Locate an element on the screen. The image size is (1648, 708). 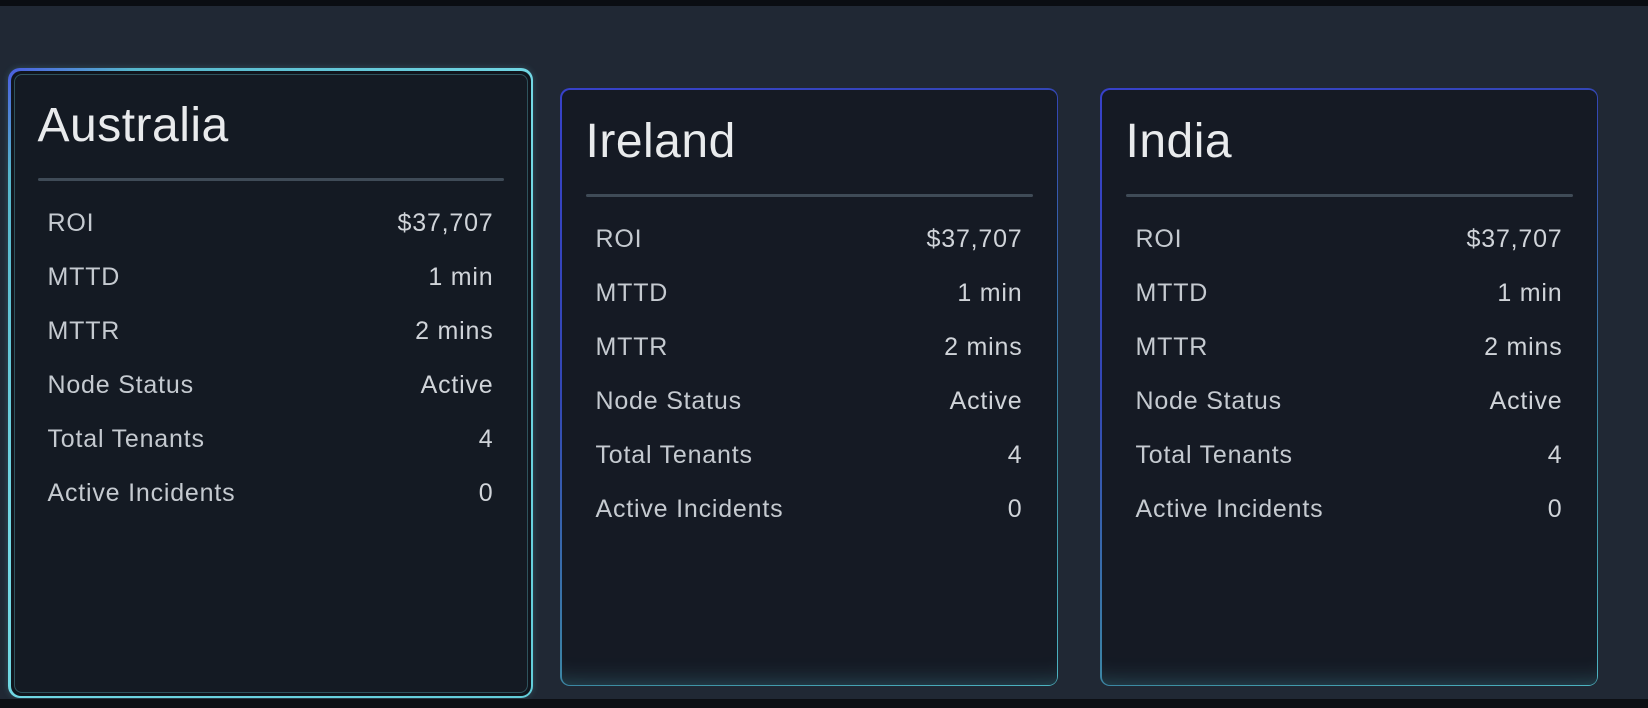
top-edge-strip is located at coordinates (824, 3).